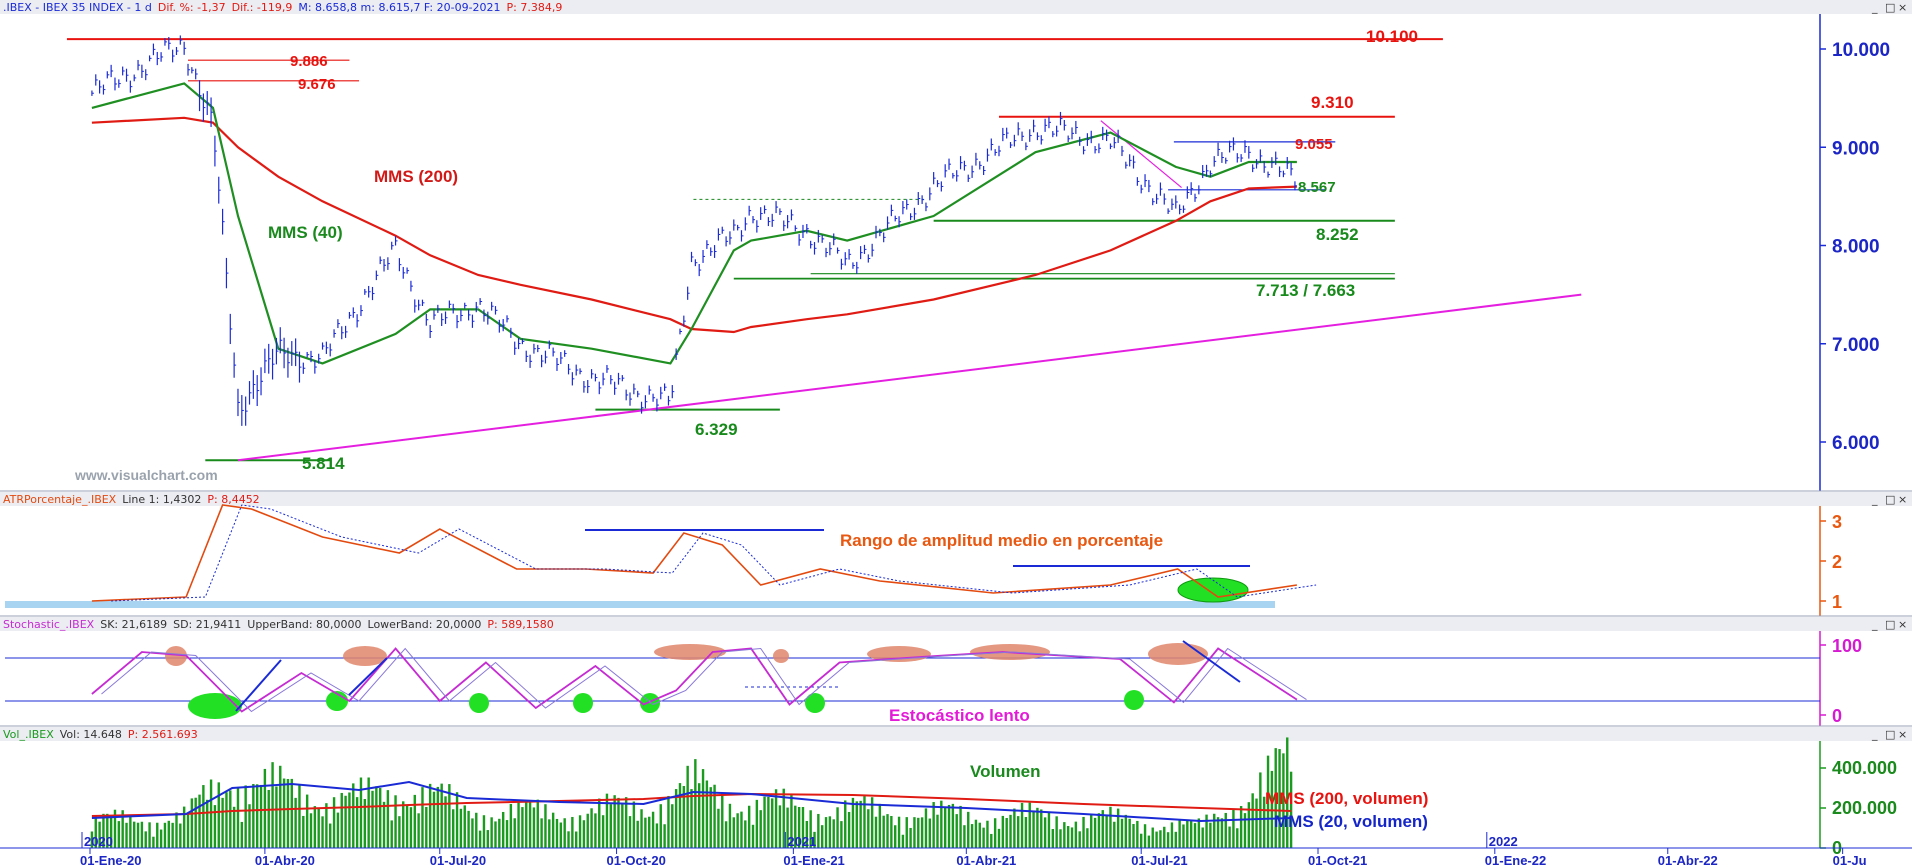 The image size is (1912, 867). What do you see at coordinates (691, 804) in the screenshot?
I see `volume-ma200` at bounding box center [691, 804].